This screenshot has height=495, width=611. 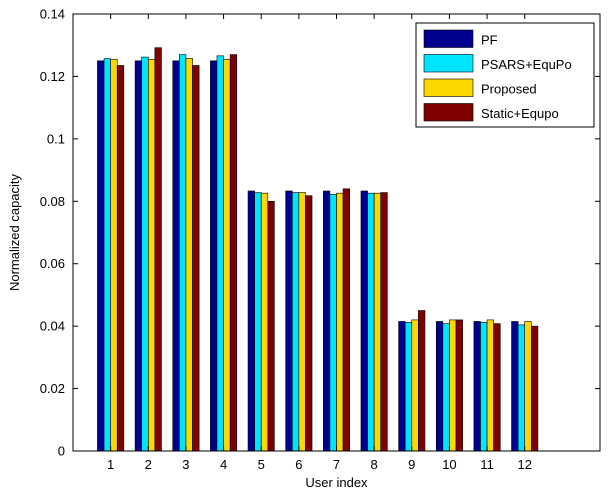 What do you see at coordinates (509, 88) in the screenshot?
I see `legend-label: Proposed` at bounding box center [509, 88].